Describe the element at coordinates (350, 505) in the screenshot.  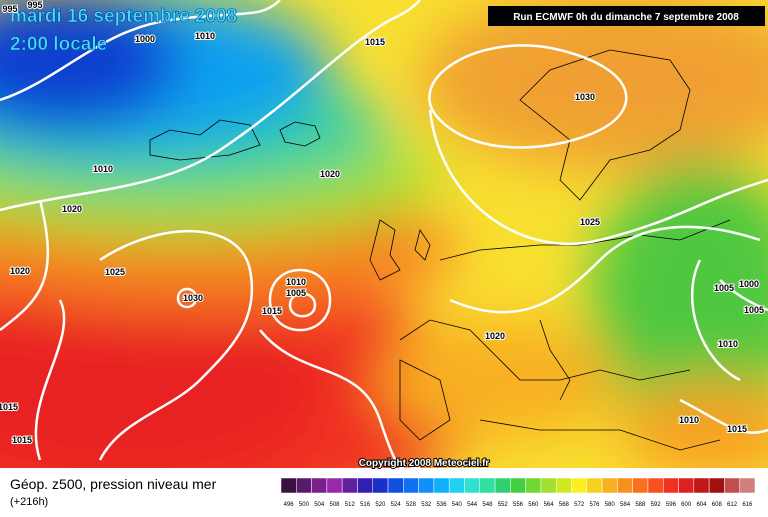
I see `legend-label: 512` at that location.